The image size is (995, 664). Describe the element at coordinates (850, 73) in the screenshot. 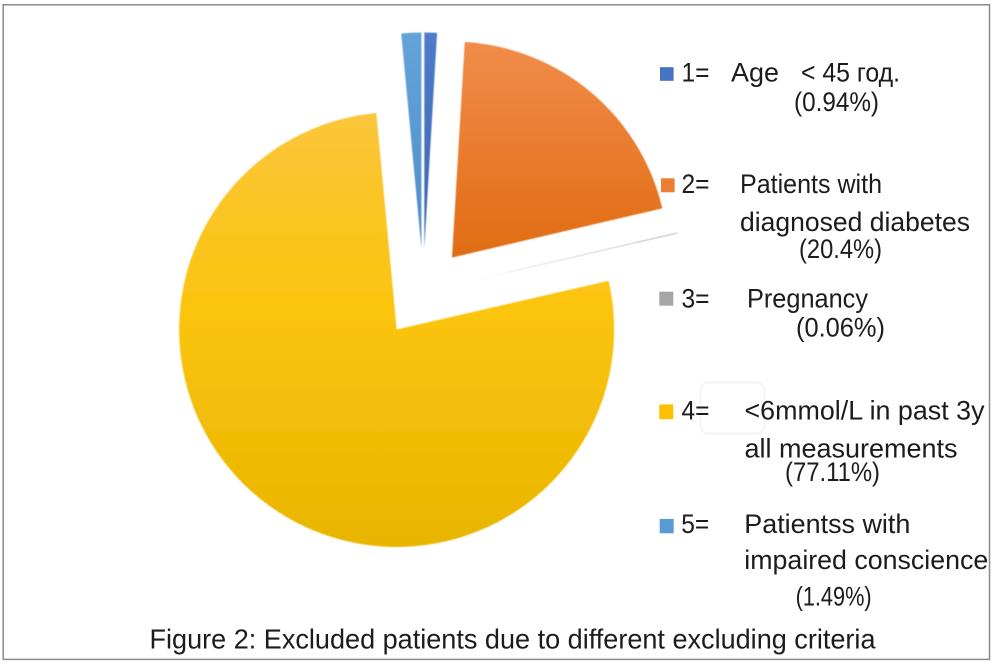

I see `svg-text: < 45 год.` at that location.